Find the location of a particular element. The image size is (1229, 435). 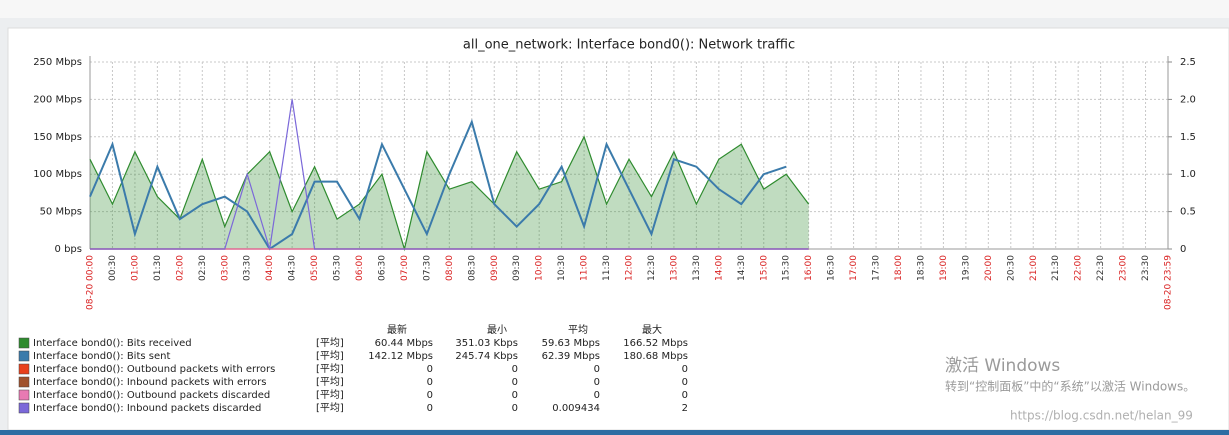

legend-stat: 2 is located at coordinates (685, 408).